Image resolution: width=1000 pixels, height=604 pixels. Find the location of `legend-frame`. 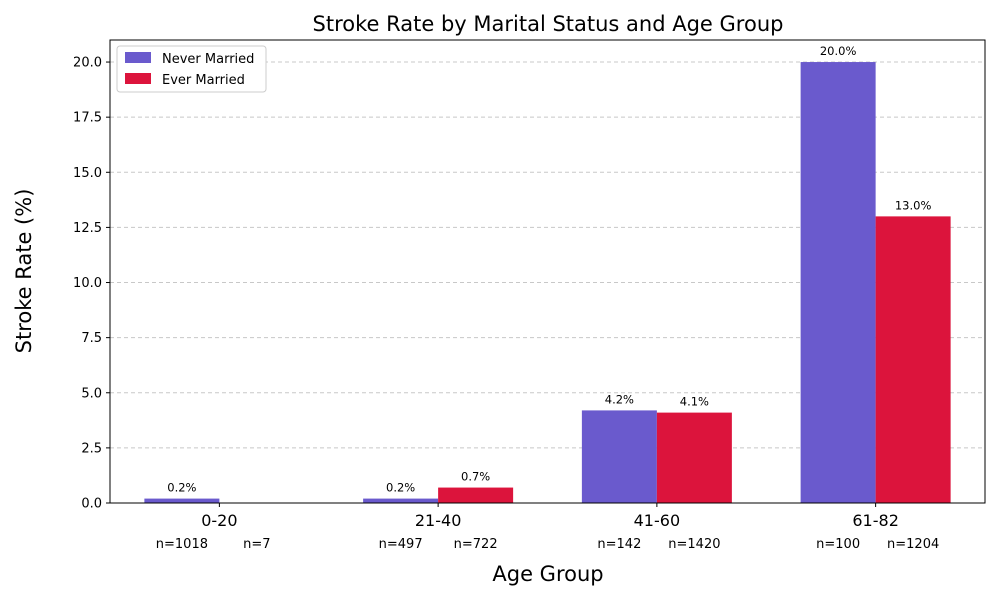

legend-frame is located at coordinates (191, 69).